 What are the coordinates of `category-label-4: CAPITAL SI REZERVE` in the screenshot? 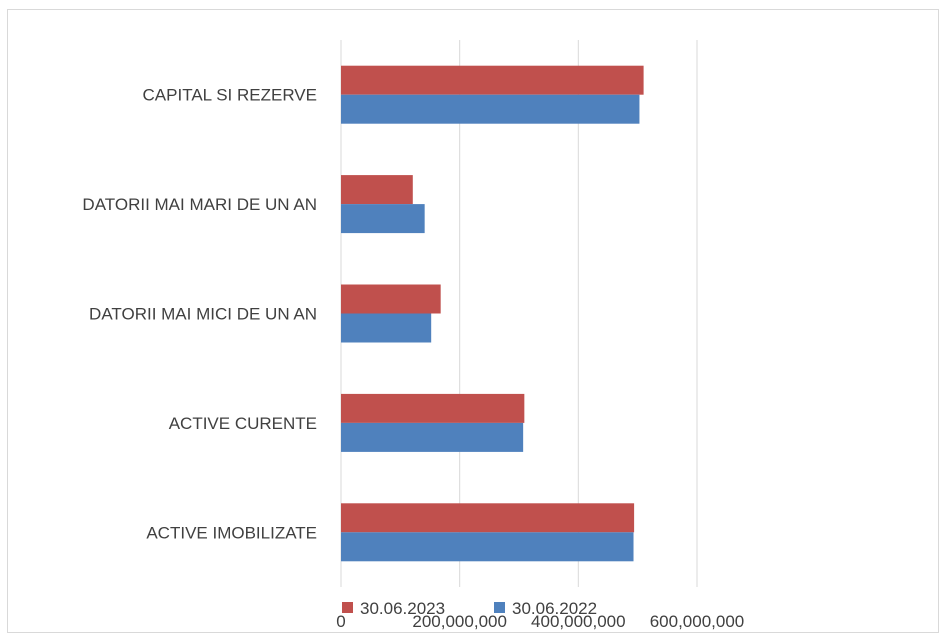 It's located at (230, 95).